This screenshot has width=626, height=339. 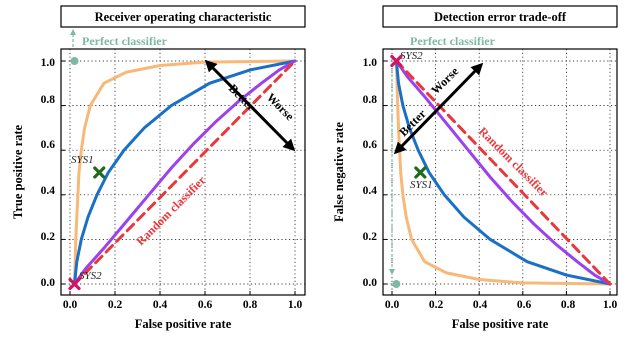 I want to click on roc-ytick-3: 0.6, so click(x=48, y=145).